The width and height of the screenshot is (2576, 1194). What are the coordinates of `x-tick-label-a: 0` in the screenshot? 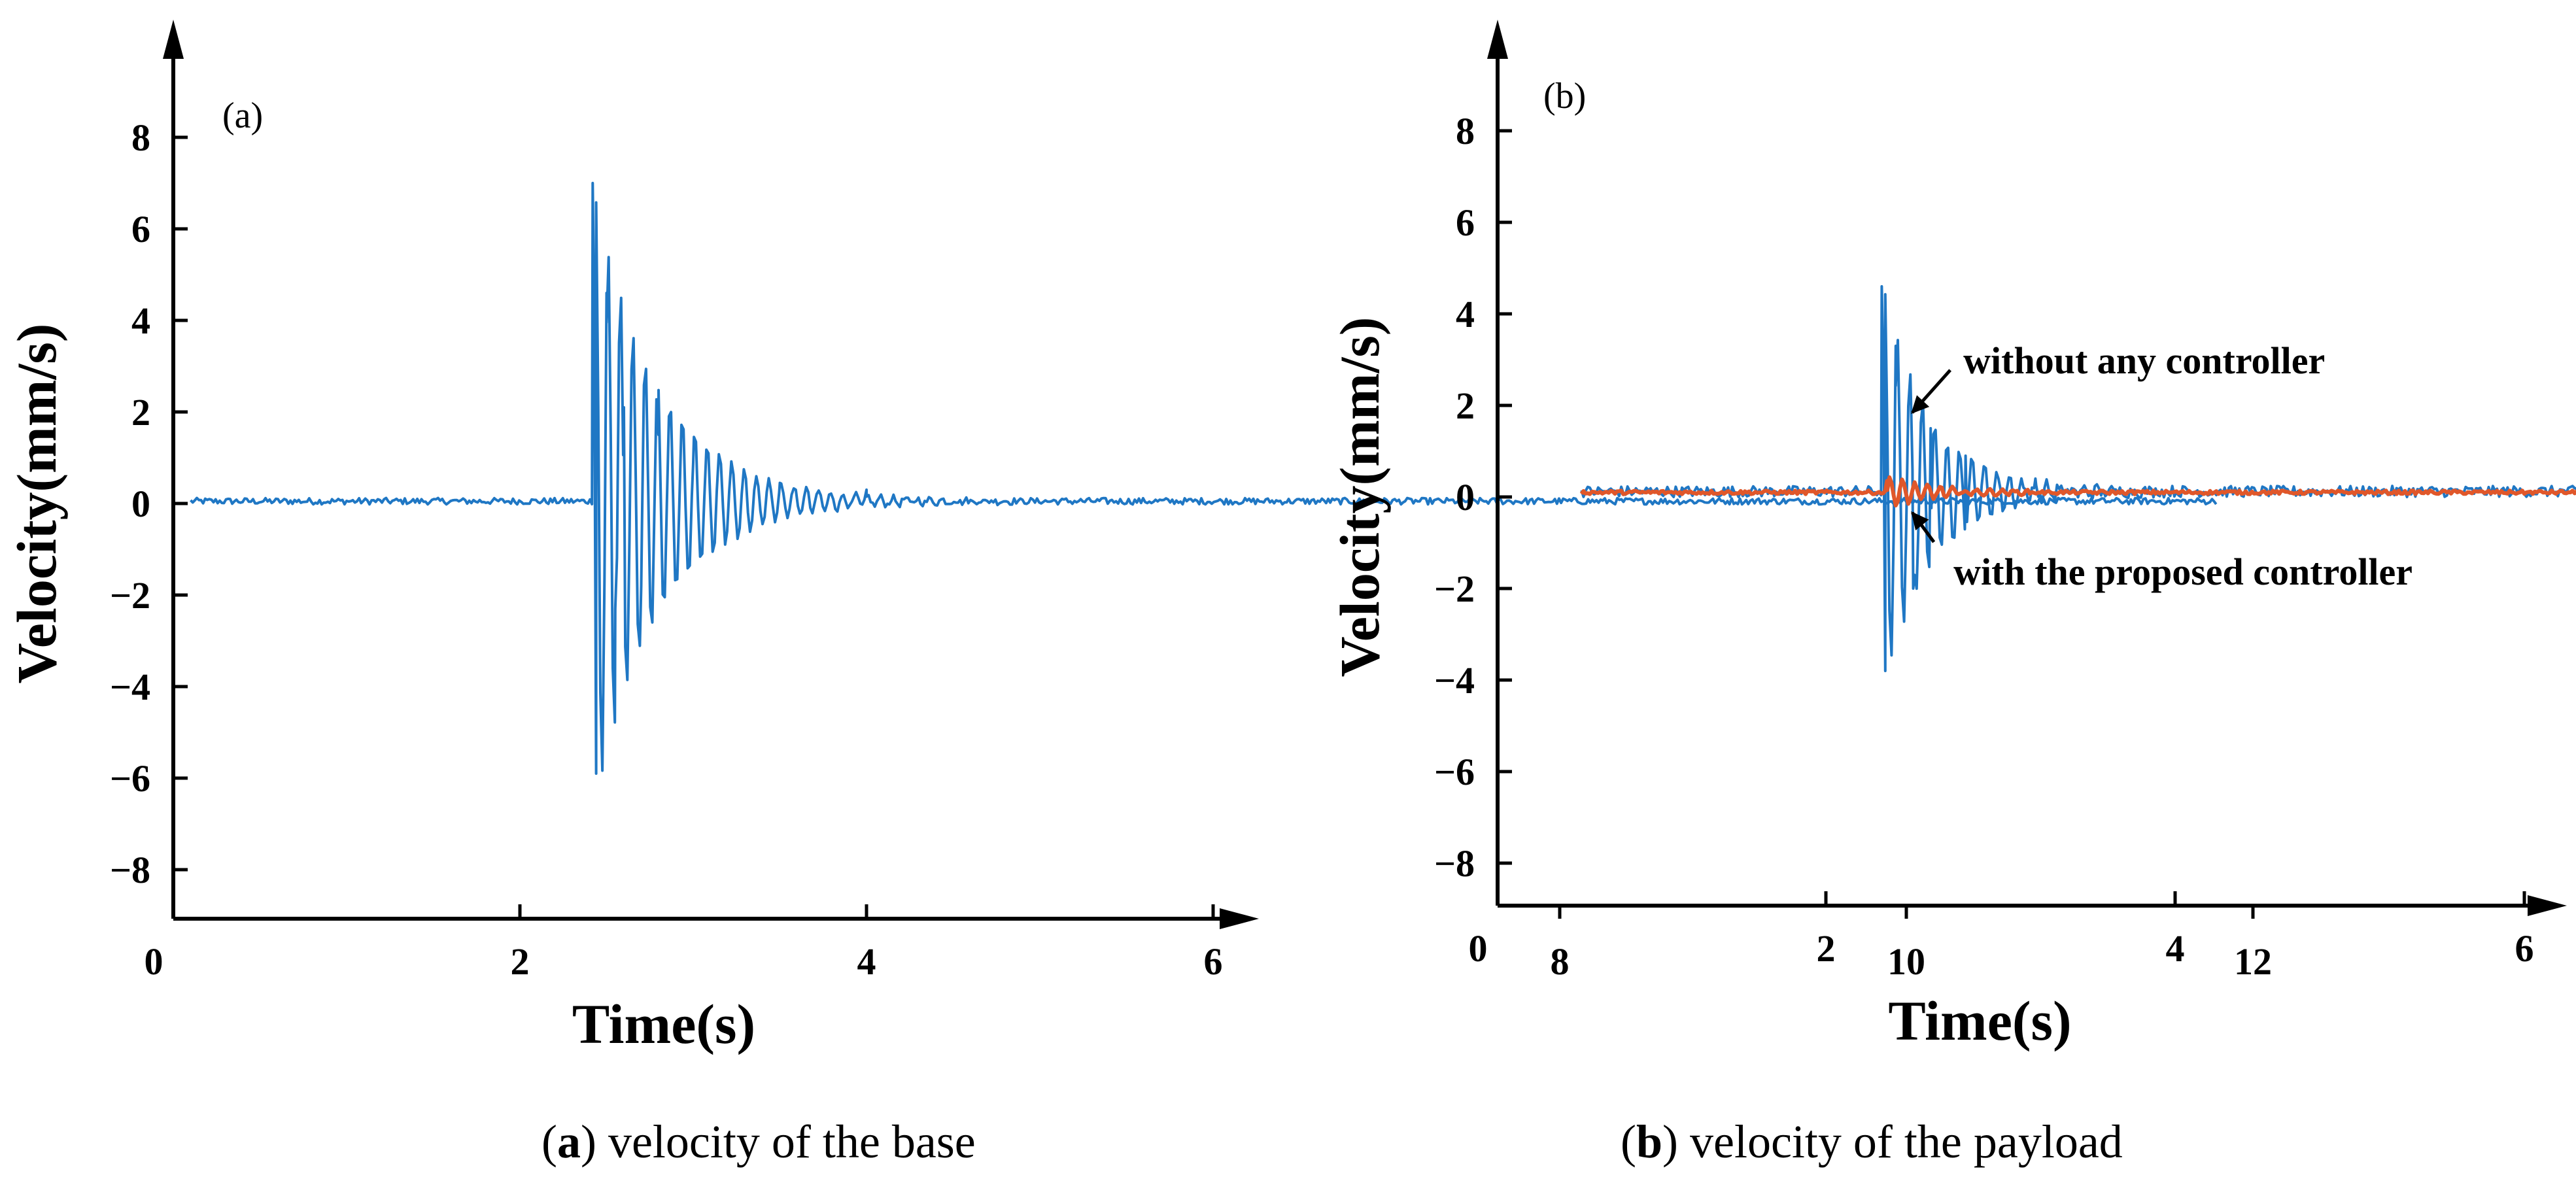 It's located at (154, 961).